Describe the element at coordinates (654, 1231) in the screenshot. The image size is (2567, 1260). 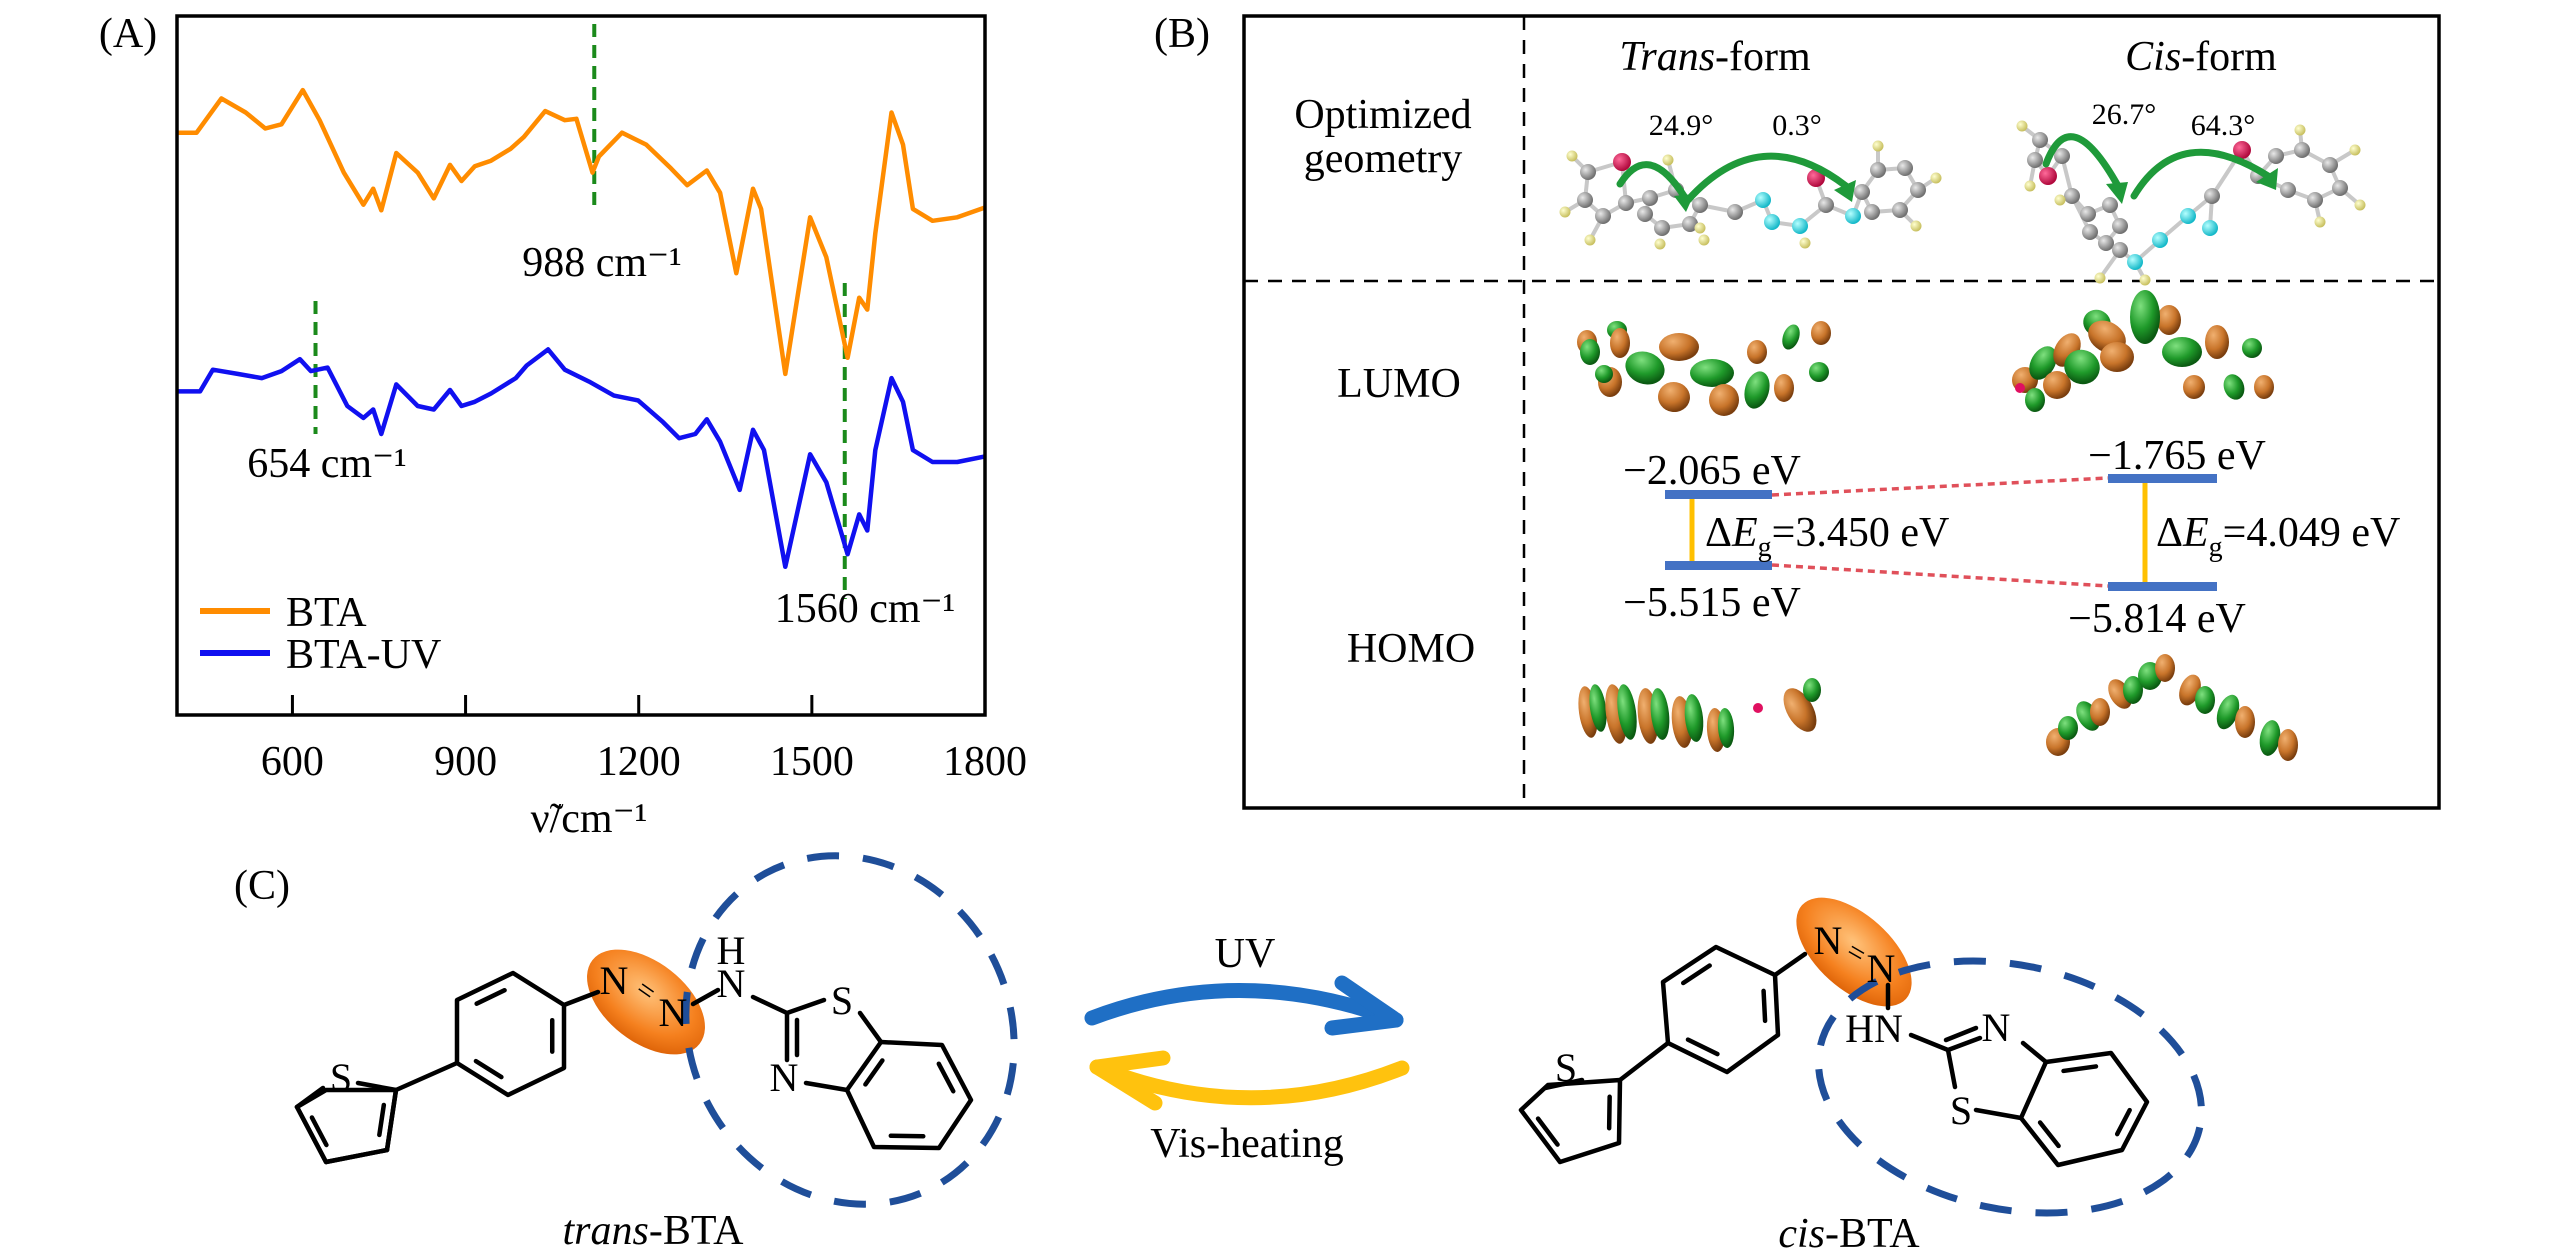
I see `trans-bta-label: trans-BTA` at that location.